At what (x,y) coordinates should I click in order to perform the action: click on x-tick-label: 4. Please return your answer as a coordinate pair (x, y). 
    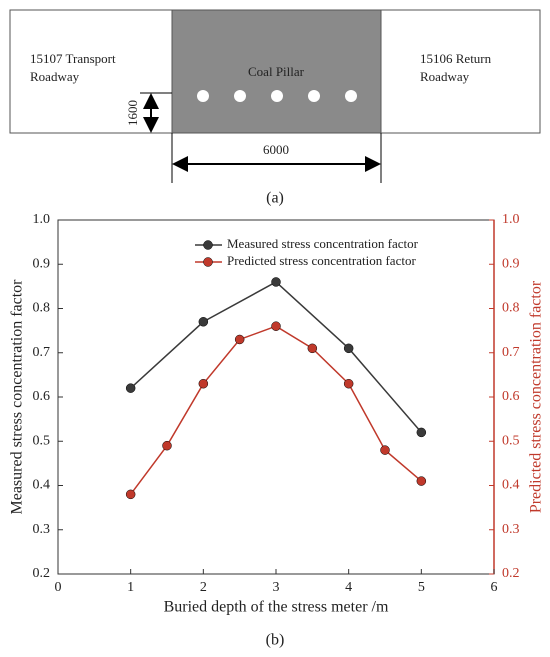
    Looking at the image, I should click on (348, 587).